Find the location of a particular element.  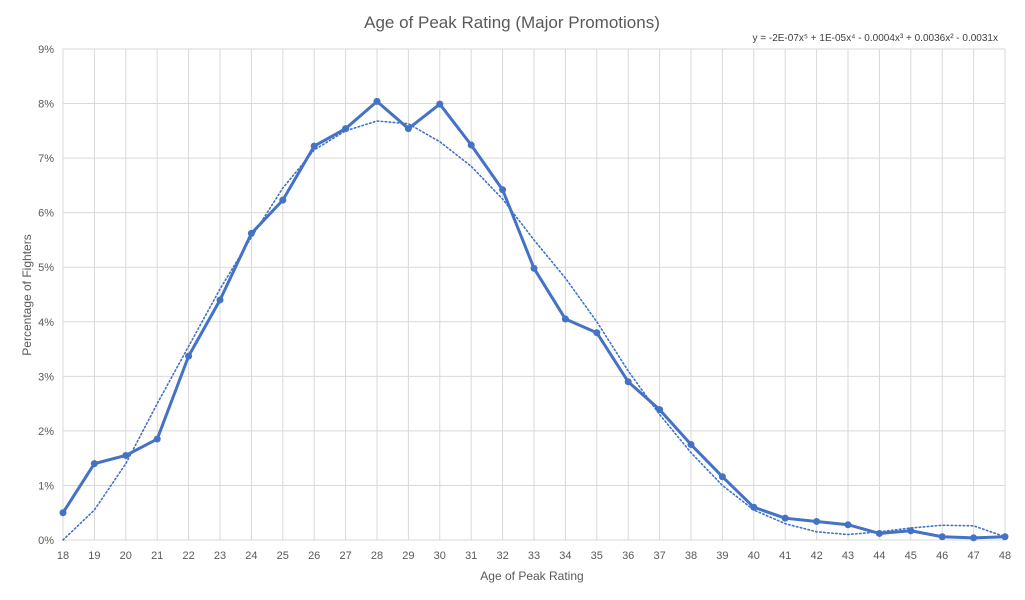

y-tick-label: 4% is located at coordinates (46, 323).